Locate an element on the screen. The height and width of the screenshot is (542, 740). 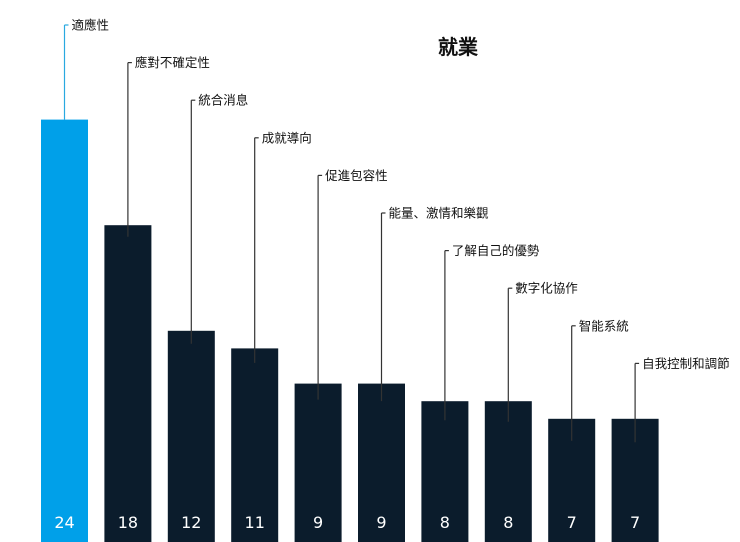
category-label: 自我控制和調節 is located at coordinates (686, 363).